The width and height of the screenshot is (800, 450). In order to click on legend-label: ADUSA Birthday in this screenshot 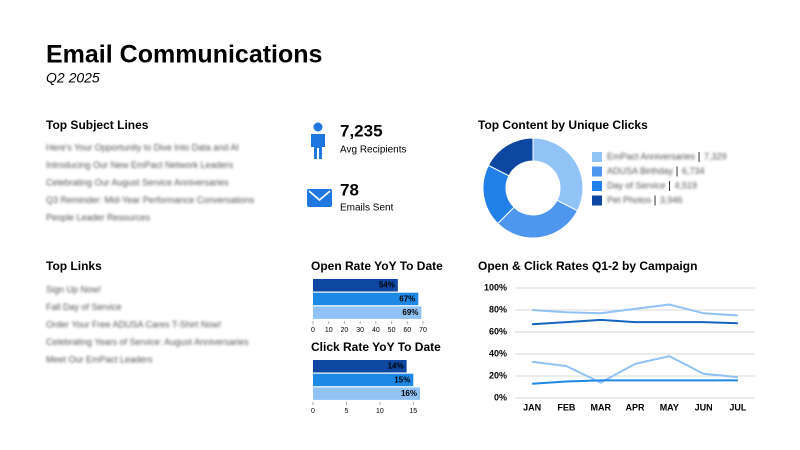, I will do `click(640, 171)`.